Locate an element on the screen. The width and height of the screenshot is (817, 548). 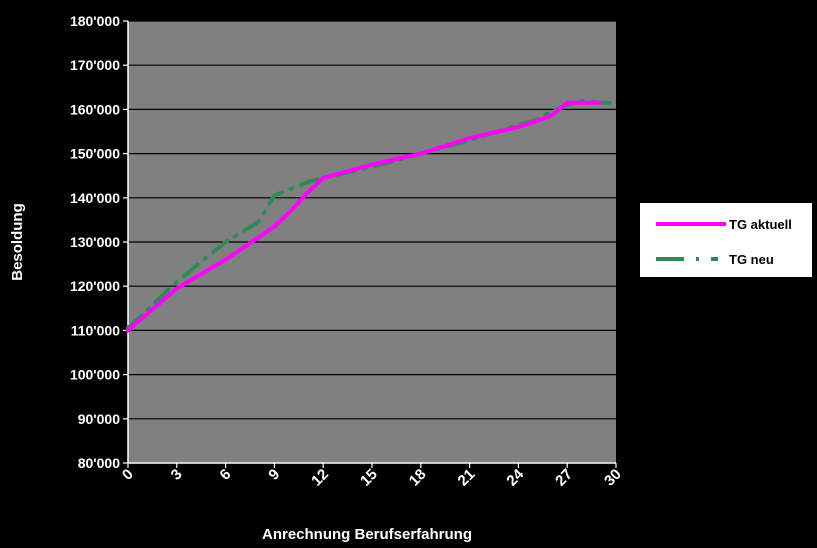
x-tick-label: 21 is located at coordinates (467, 478).